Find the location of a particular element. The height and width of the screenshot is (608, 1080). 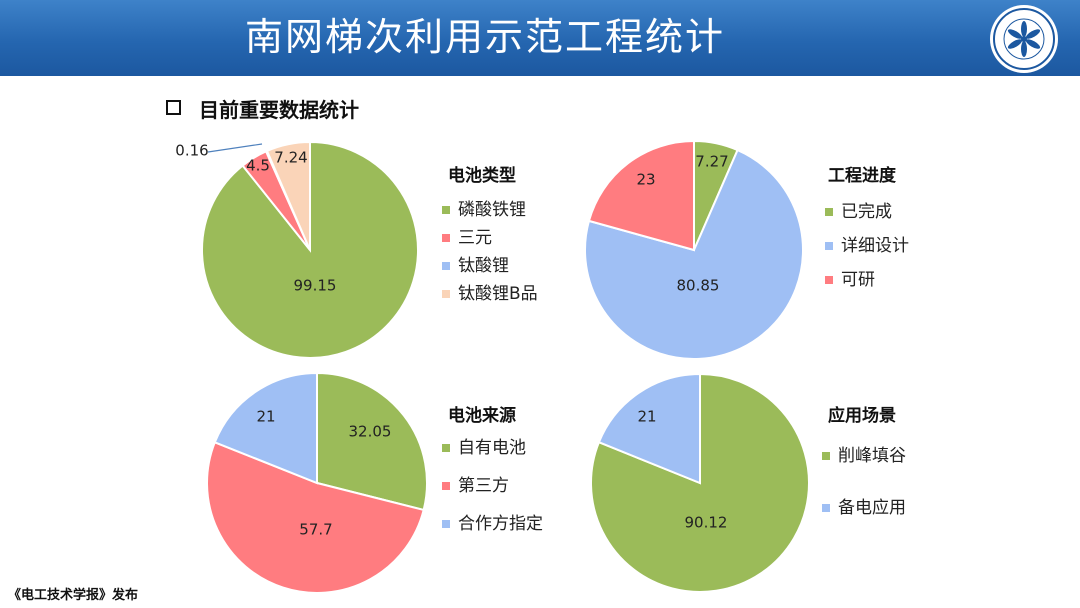

pie3-data-label-1: 32.05 is located at coordinates (370, 432).